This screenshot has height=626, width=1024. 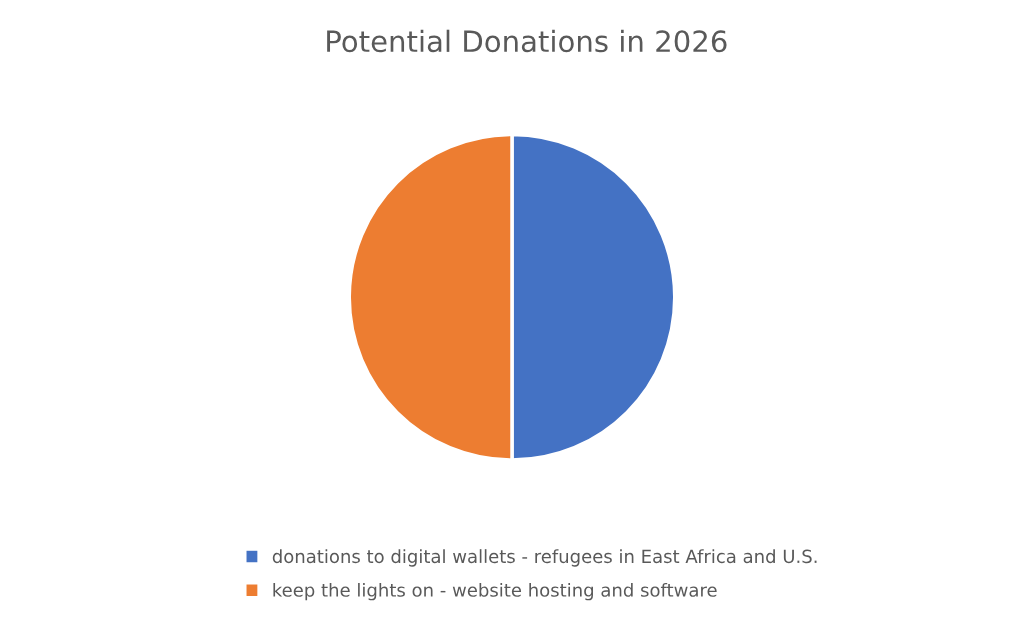 What do you see at coordinates (495, 591) in the screenshot?
I see `legend-label: keep the lights on - website hosting and software` at bounding box center [495, 591].